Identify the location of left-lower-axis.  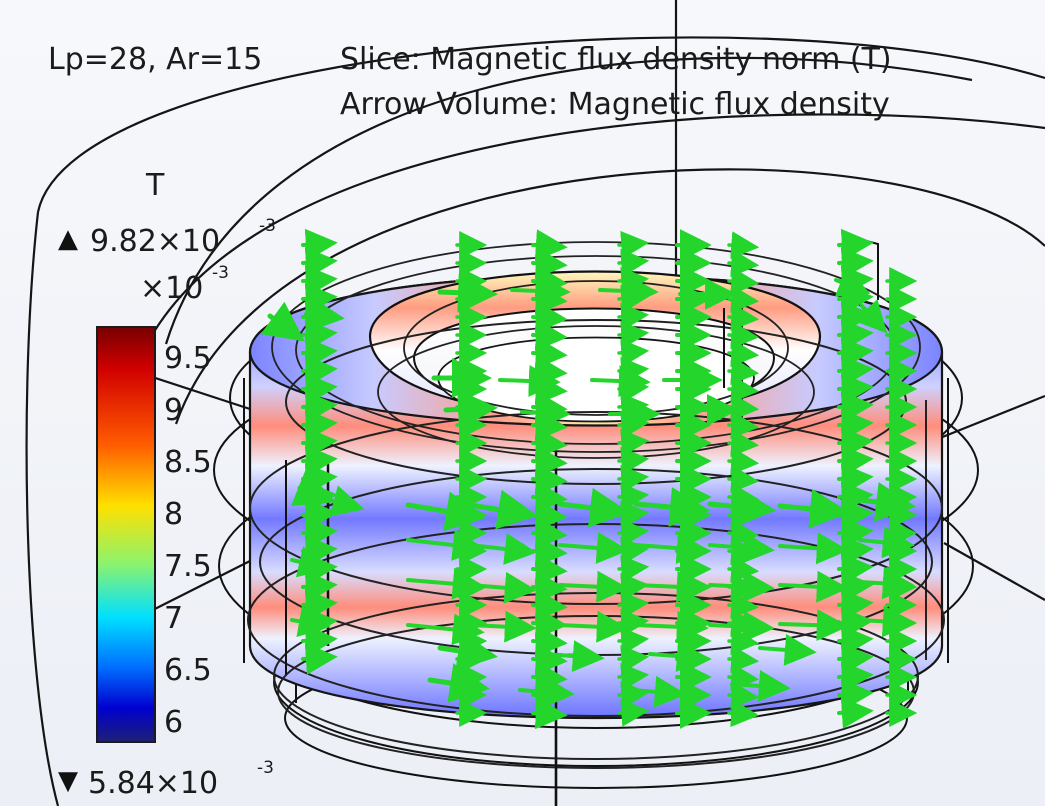
(187, 592).